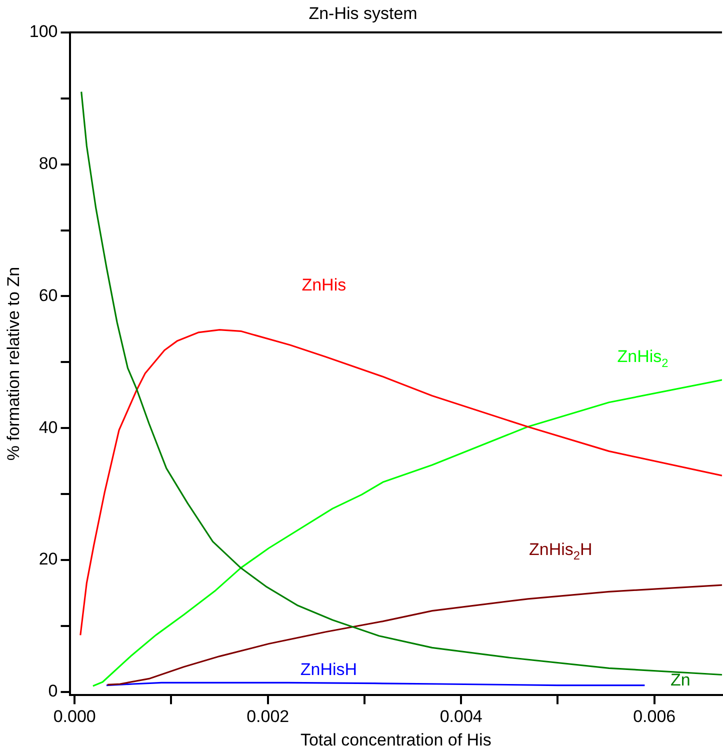  Describe the element at coordinates (74, 716) in the screenshot. I see `x-tick-label: 0.000` at that location.